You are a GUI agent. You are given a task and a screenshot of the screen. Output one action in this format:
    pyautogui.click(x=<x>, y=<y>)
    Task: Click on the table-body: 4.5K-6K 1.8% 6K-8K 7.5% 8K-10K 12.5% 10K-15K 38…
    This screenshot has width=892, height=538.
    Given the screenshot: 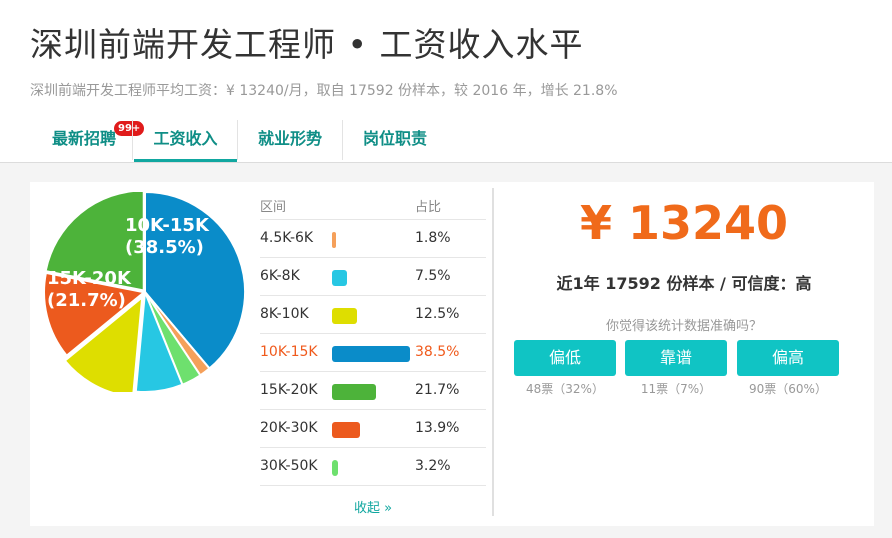 What is the action you would take?
    pyautogui.click(x=373, y=353)
    